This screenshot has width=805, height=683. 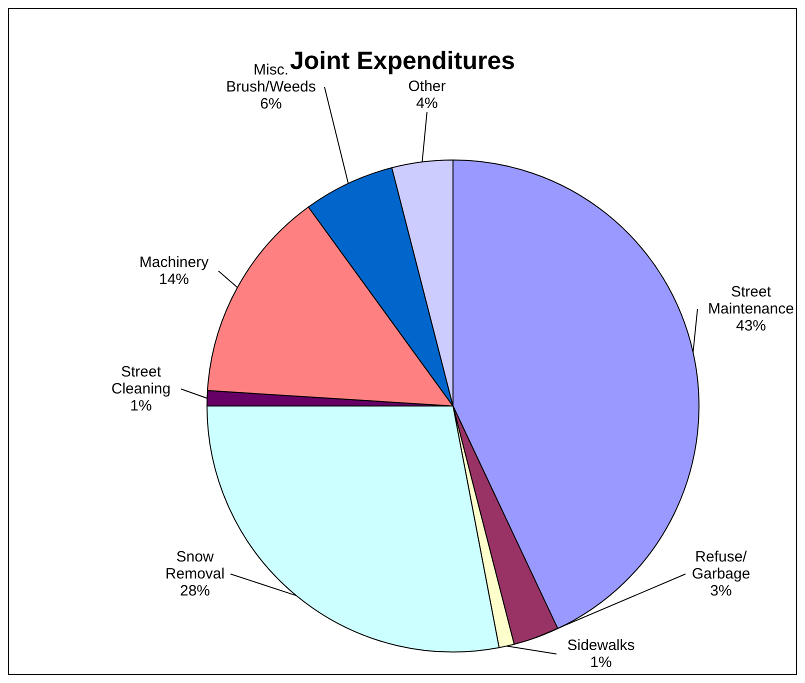 What do you see at coordinates (751, 326) in the screenshot?
I see `data-label: 43%` at bounding box center [751, 326].